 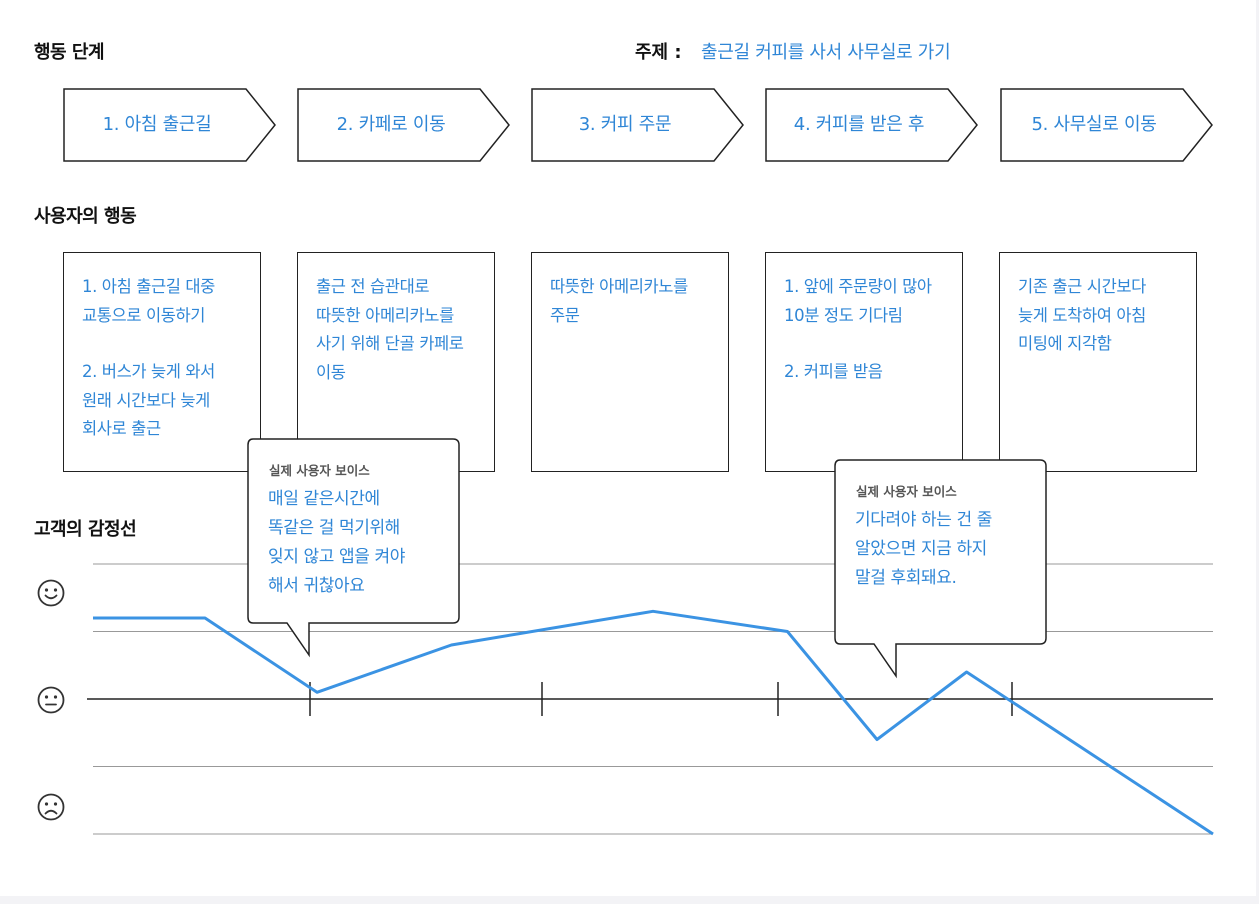 I want to click on action-box-5: 기존 출근 시간보다 늦게 도착하여 아침 미팅에 지각함, so click(x=1098, y=362).